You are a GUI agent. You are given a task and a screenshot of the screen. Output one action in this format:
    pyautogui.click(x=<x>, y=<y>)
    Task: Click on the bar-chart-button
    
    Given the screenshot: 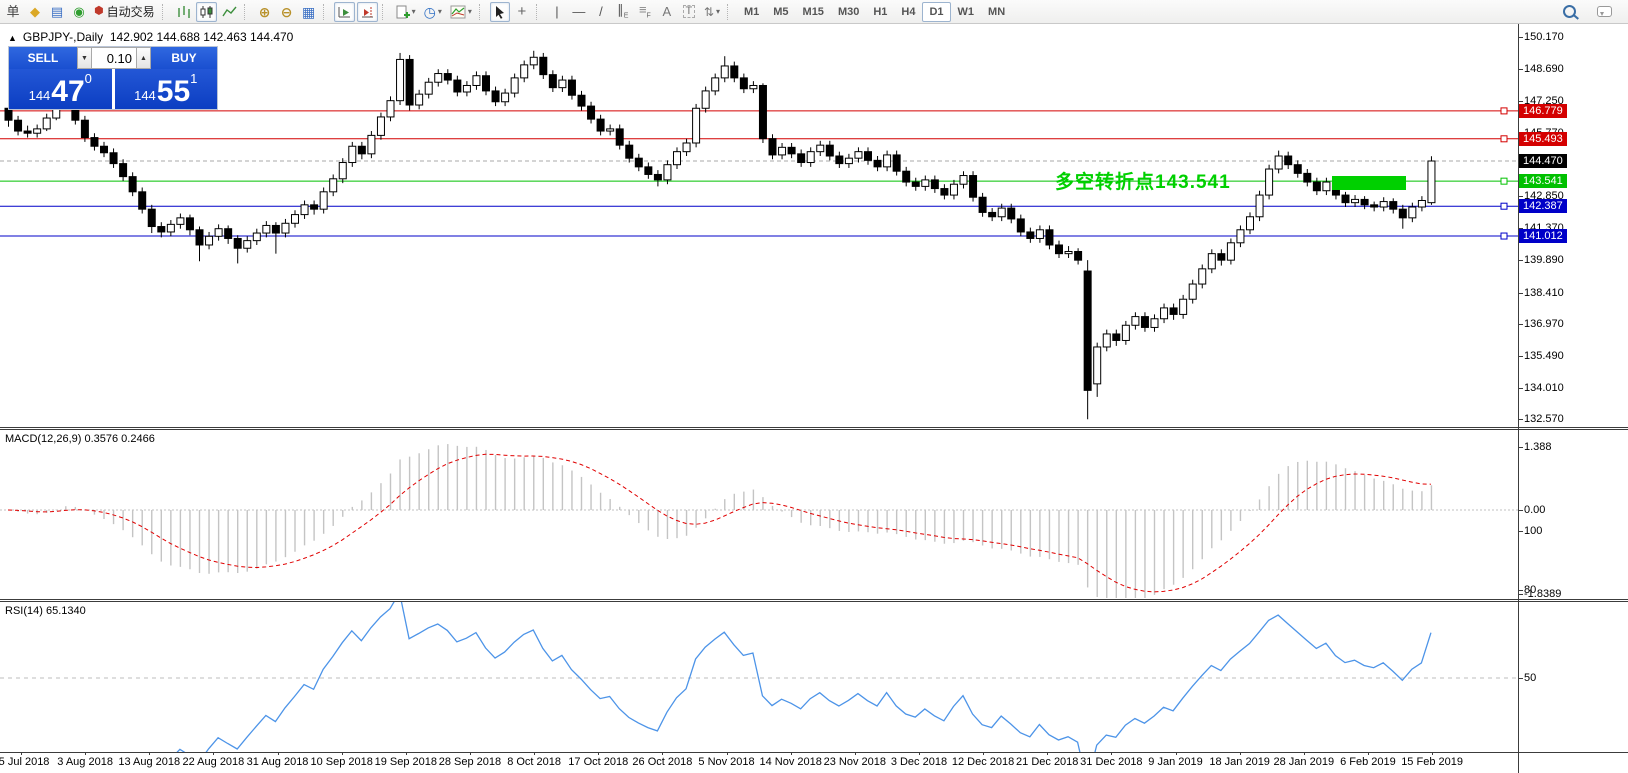 What is the action you would take?
    pyautogui.click(x=183, y=12)
    